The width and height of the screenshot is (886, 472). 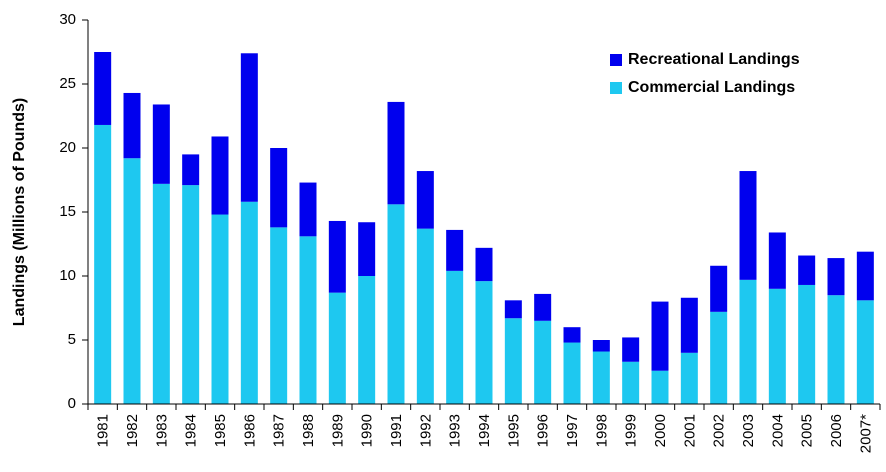 I want to click on x-tick-label: 2002, so click(x=719, y=430).